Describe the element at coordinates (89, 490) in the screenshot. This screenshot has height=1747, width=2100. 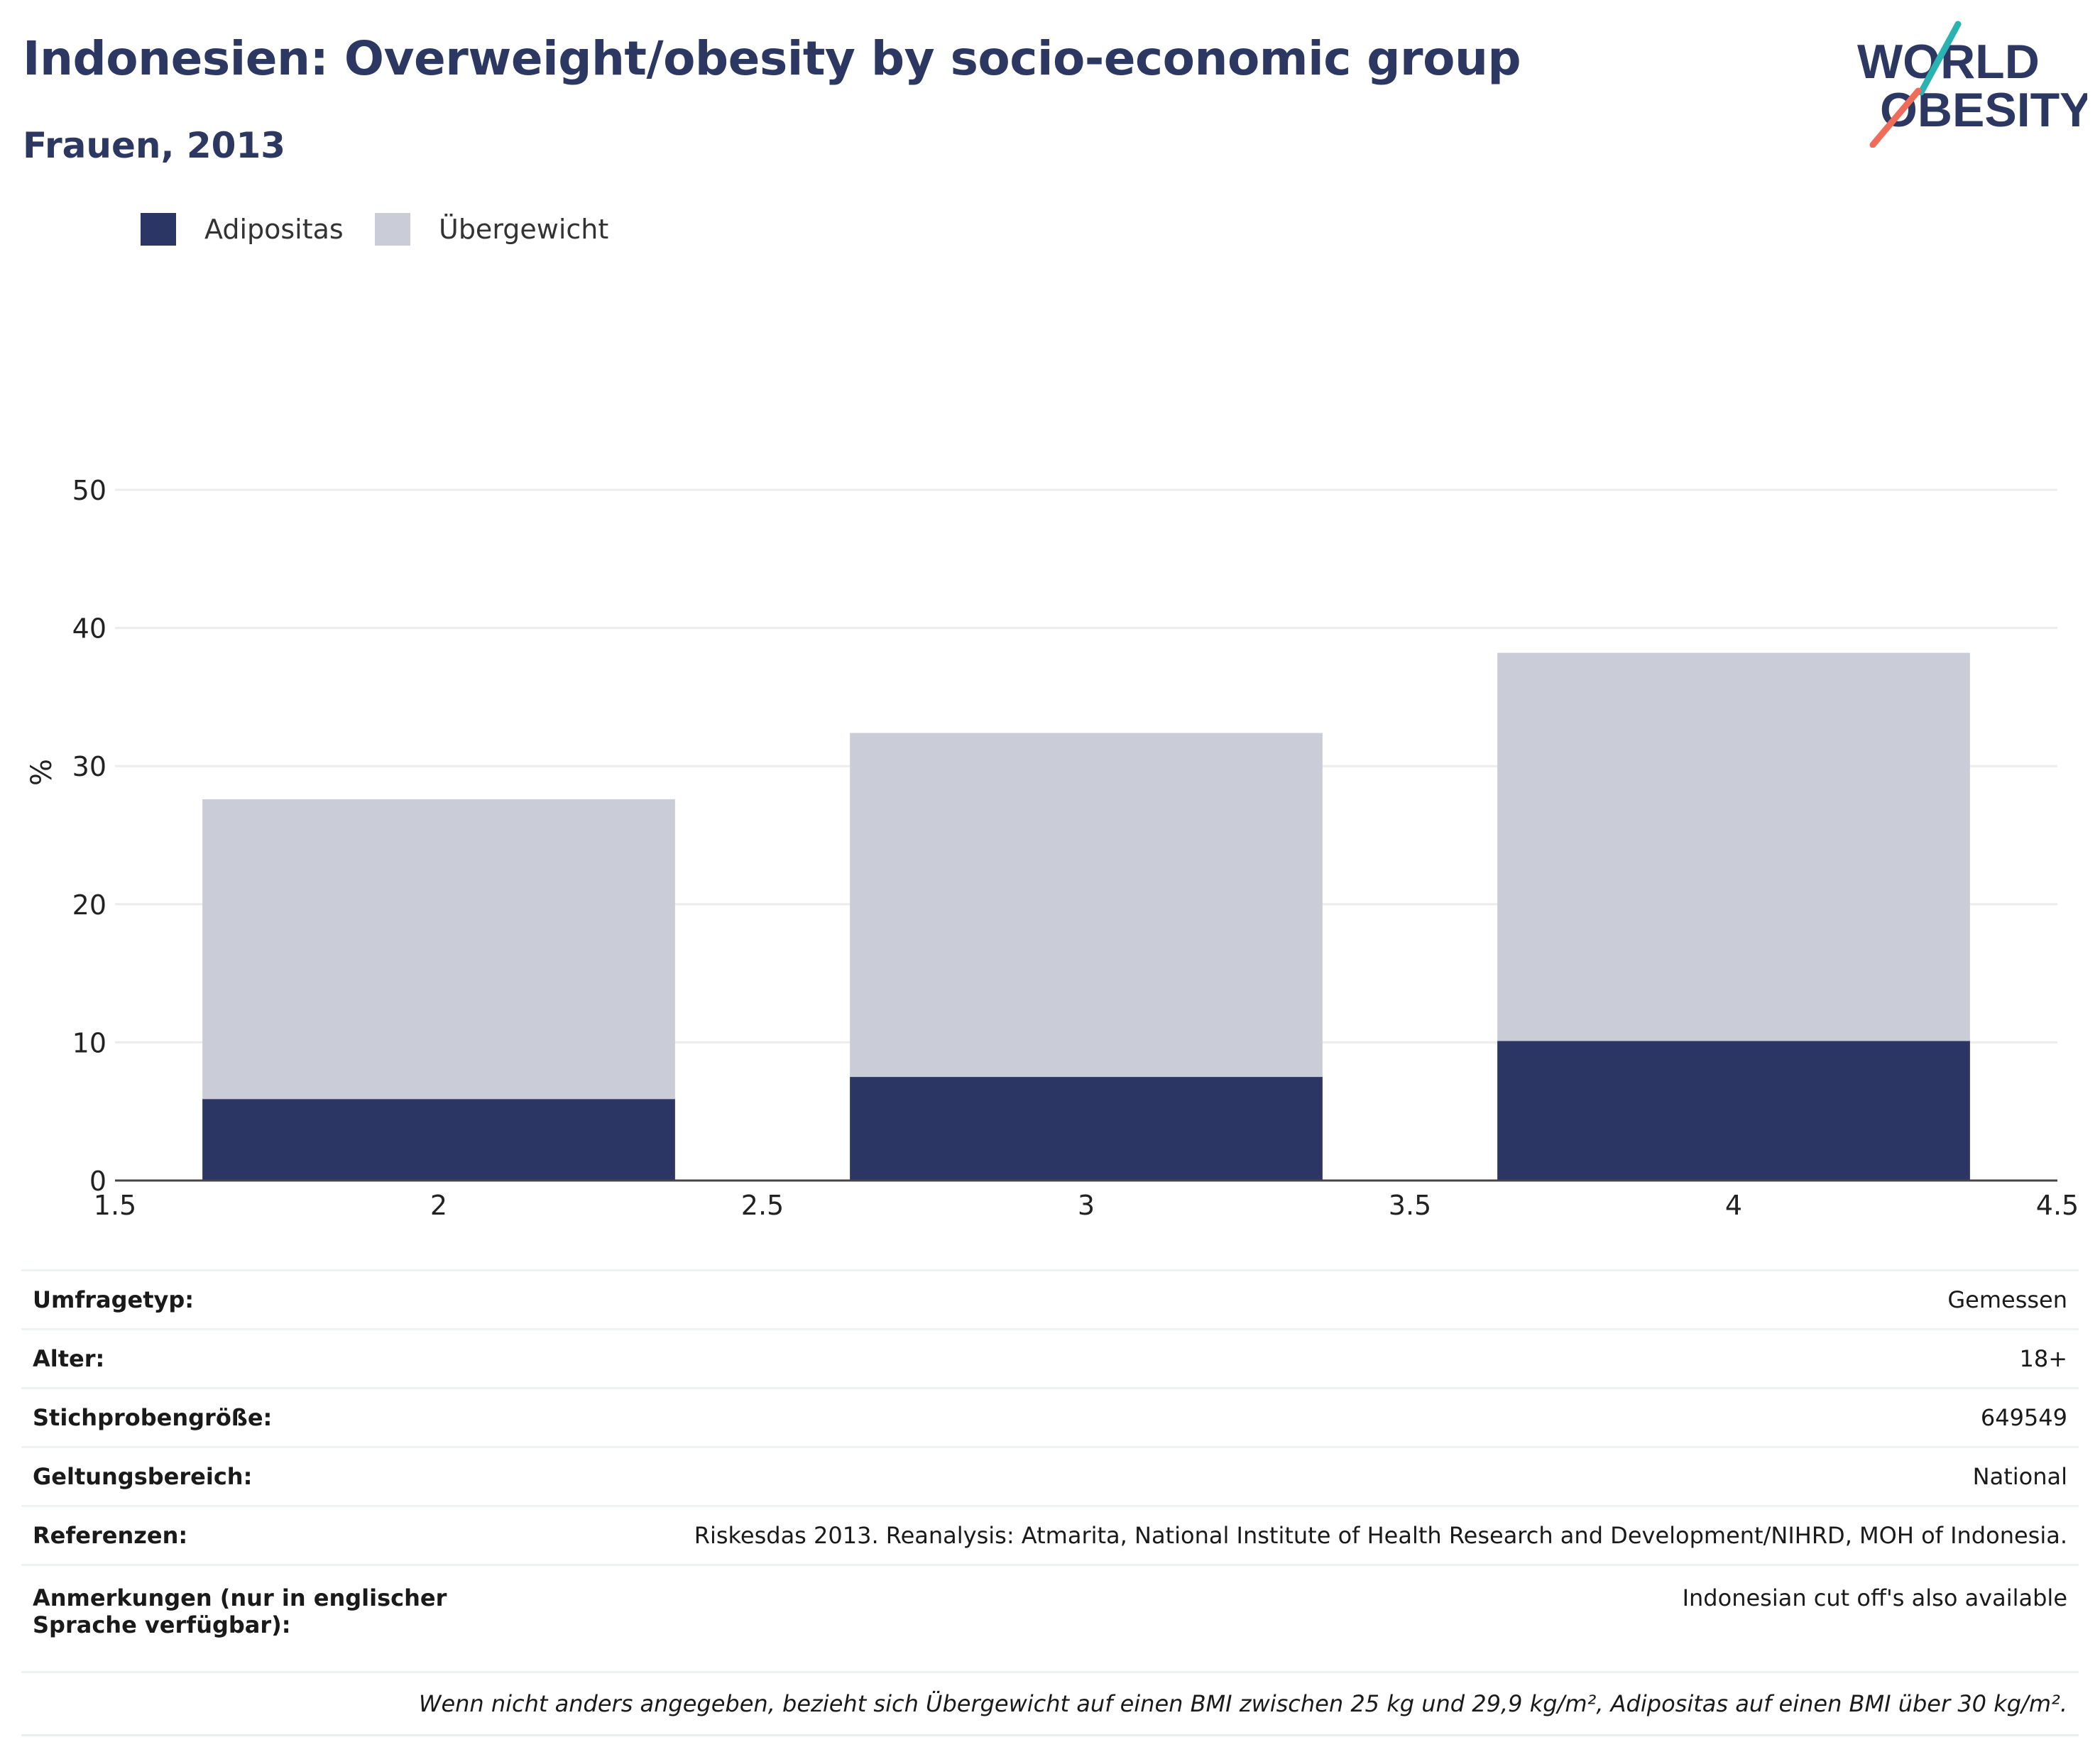
I see `y-tick-label: 50` at that location.